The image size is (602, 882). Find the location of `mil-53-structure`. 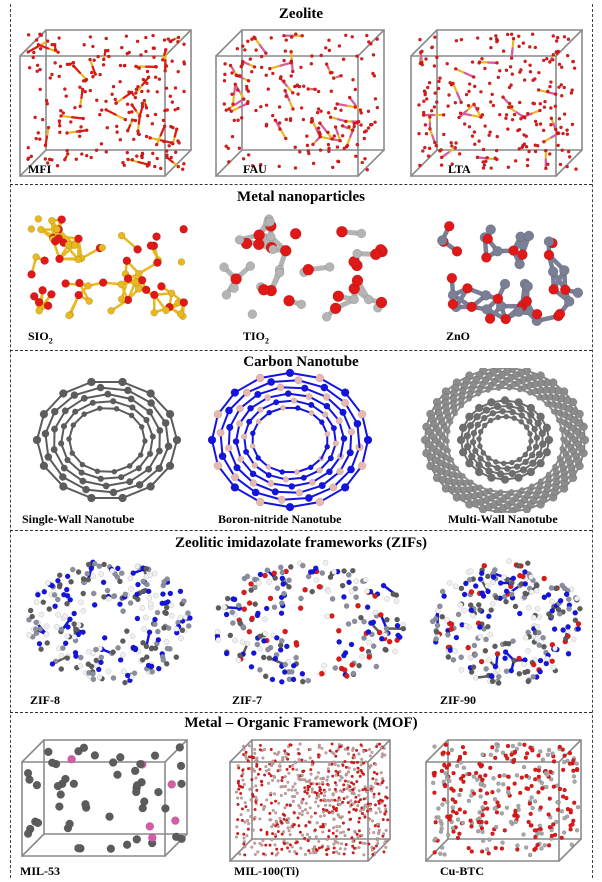

mil-53-structure is located at coordinates (106, 798).